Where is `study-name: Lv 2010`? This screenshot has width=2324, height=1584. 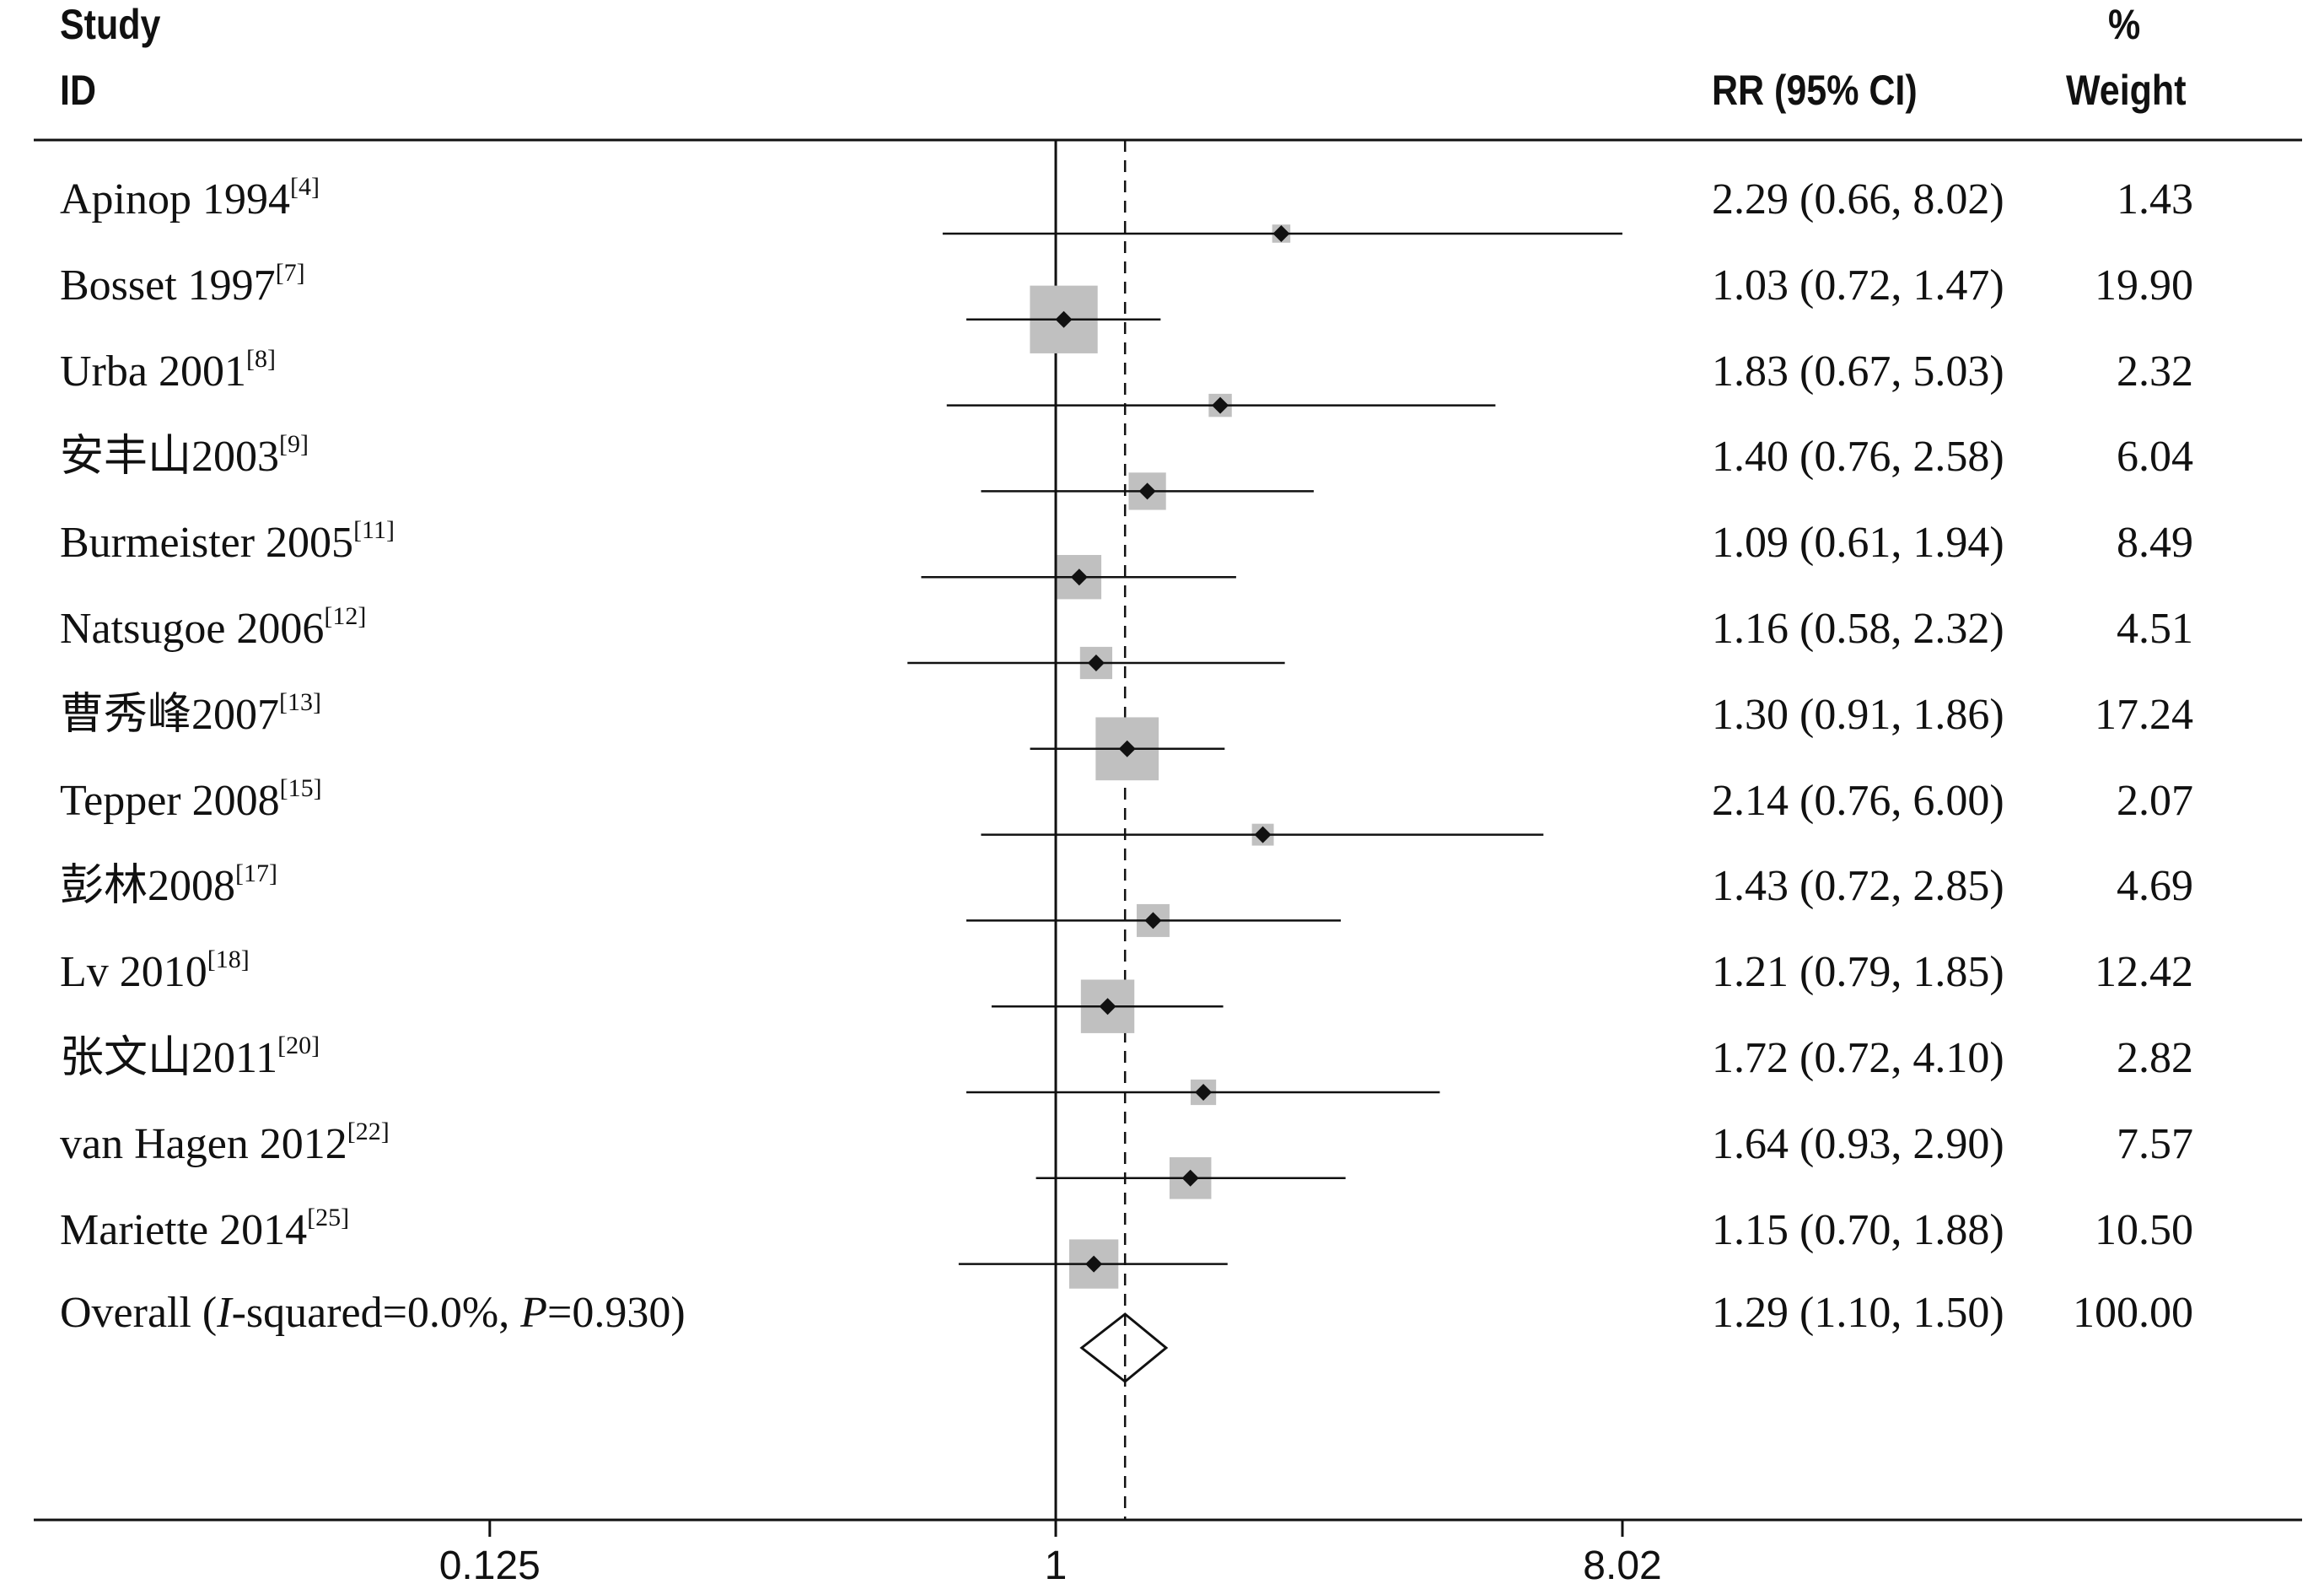
study-name: Lv 2010 is located at coordinates (133, 972).